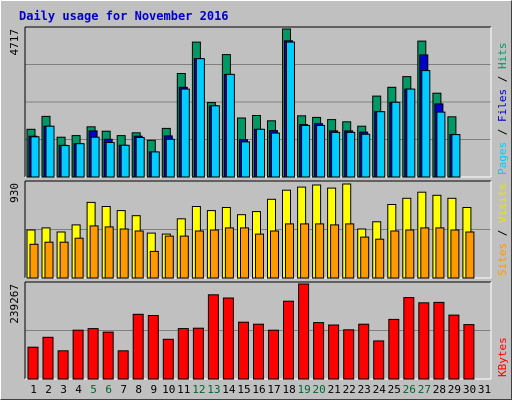  I want to click on series-label: KBytes, so click(502, 357).